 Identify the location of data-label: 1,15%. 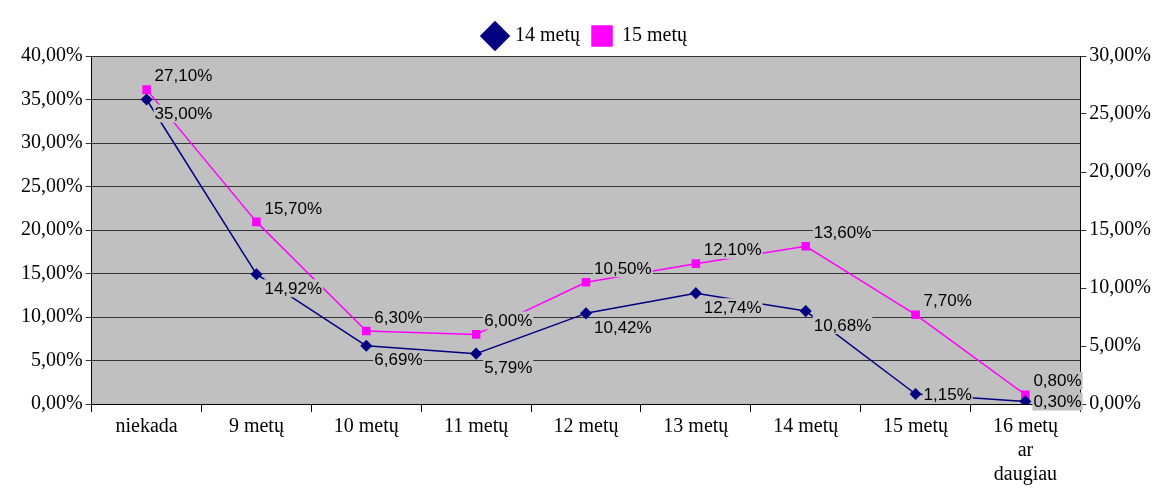
(947, 394).